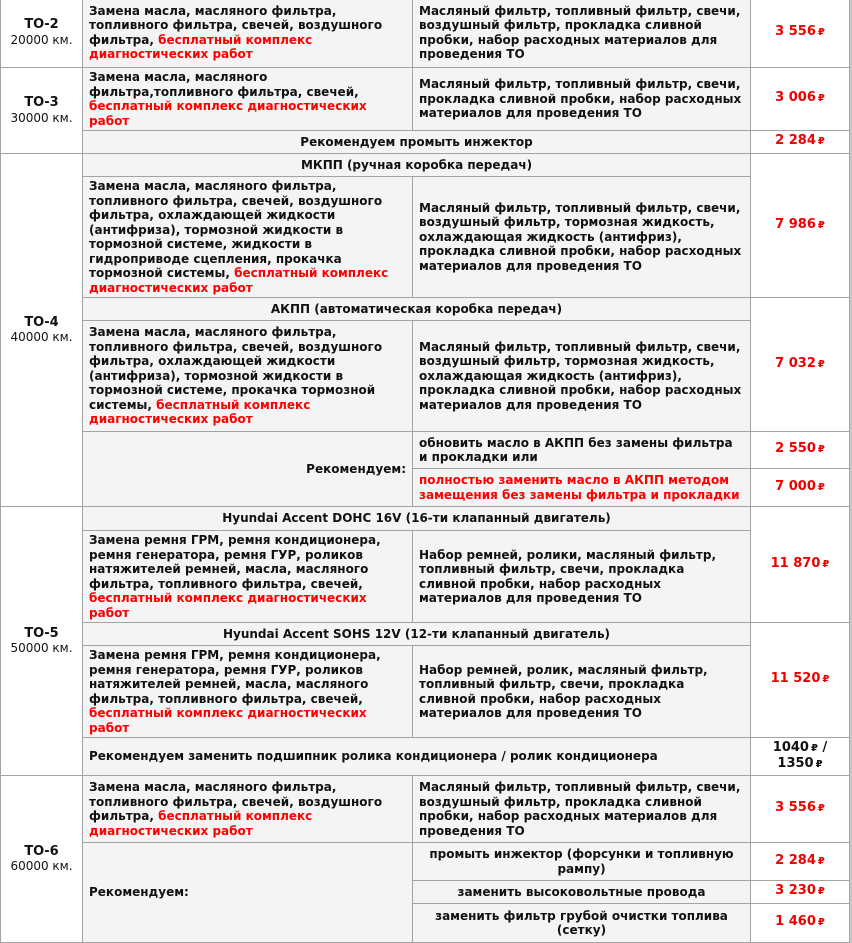 This screenshot has height=943, width=852. Describe the element at coordinates (41, 859) in the screenshot. I see `to-label: ТО-6 60000 км.` at that location.